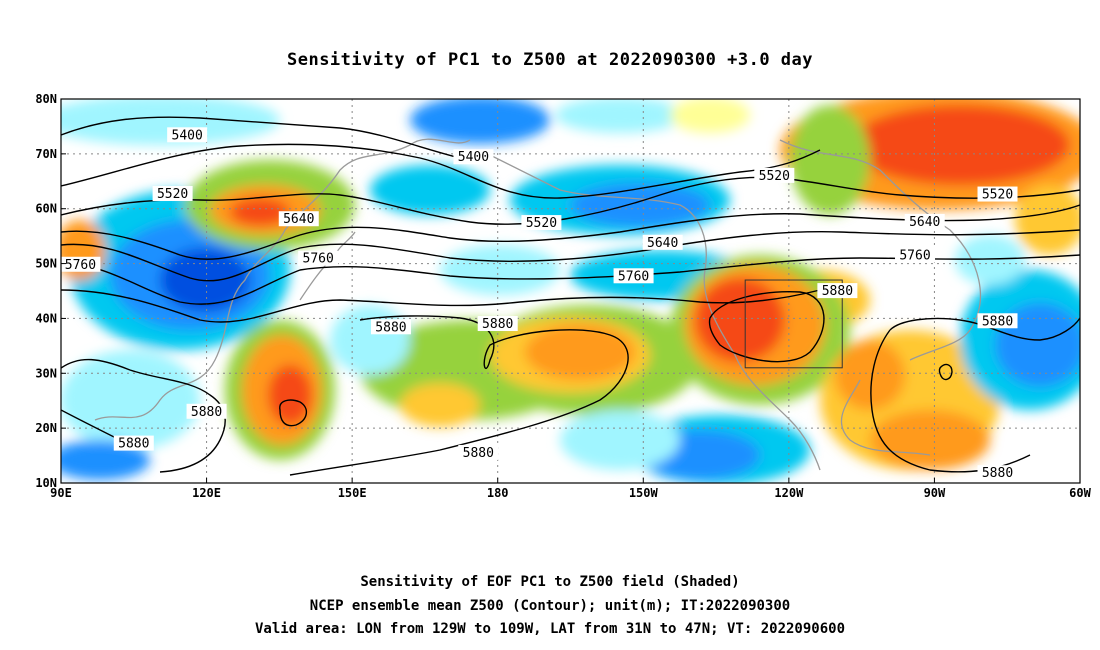  I want to click on contour-5880-pac, so click(459, 395).